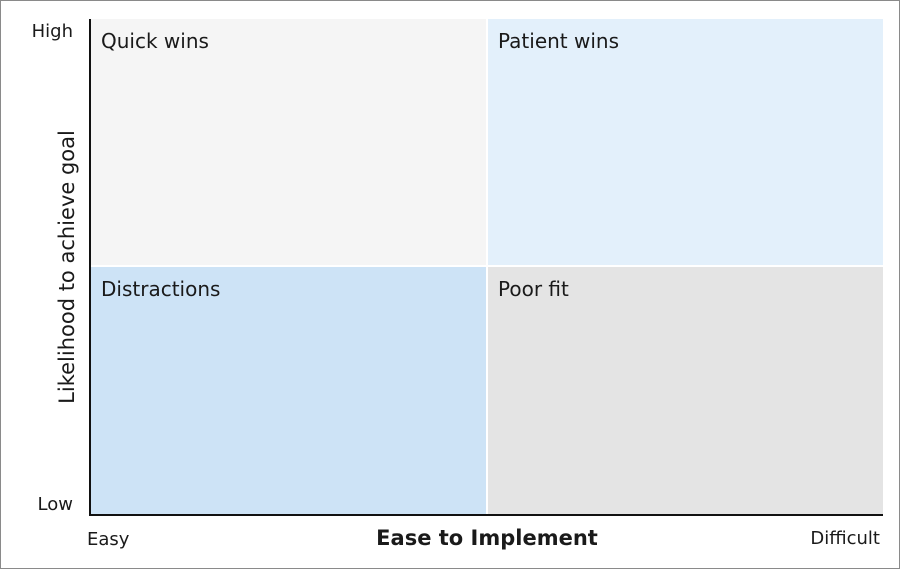 This screenshot has height=569, width=900. I want to click on x-axis-high-label: Difficult, so click(845, 538).